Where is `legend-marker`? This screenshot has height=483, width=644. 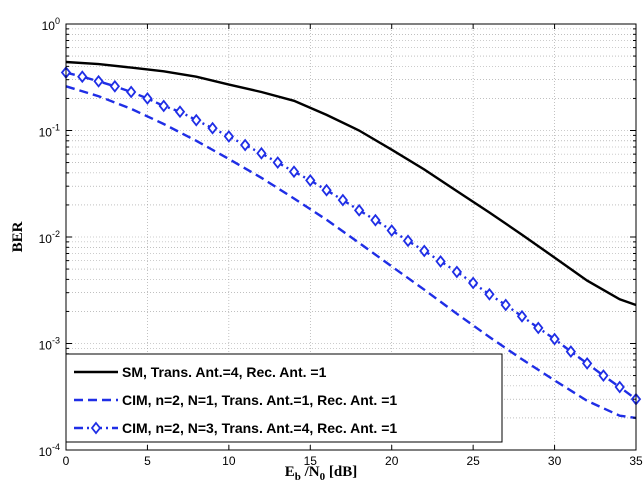 legend-marker is located at coordinates (96, 428).